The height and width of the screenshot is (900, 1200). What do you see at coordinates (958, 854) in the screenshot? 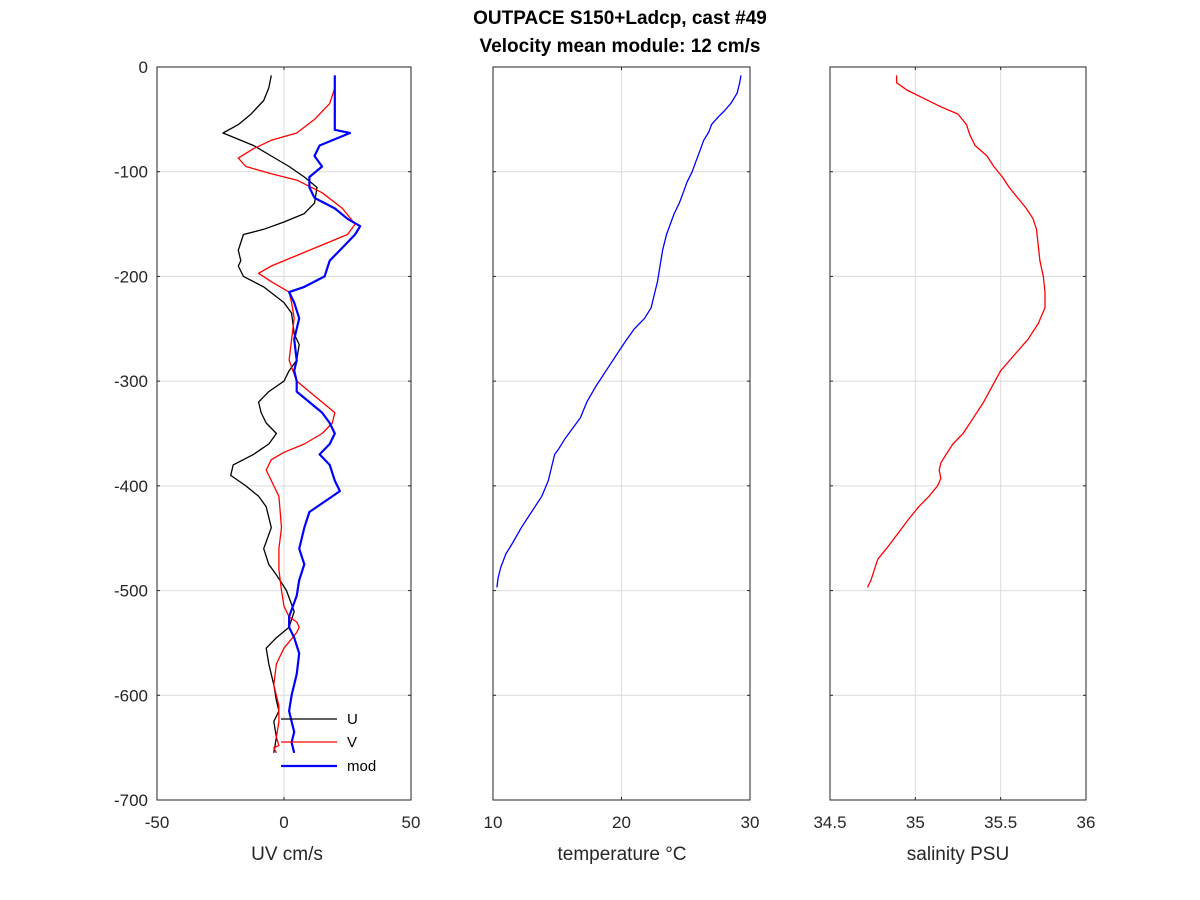
I see `salinity-xlabel: salinity PSU` at bounding box center [958, 854].